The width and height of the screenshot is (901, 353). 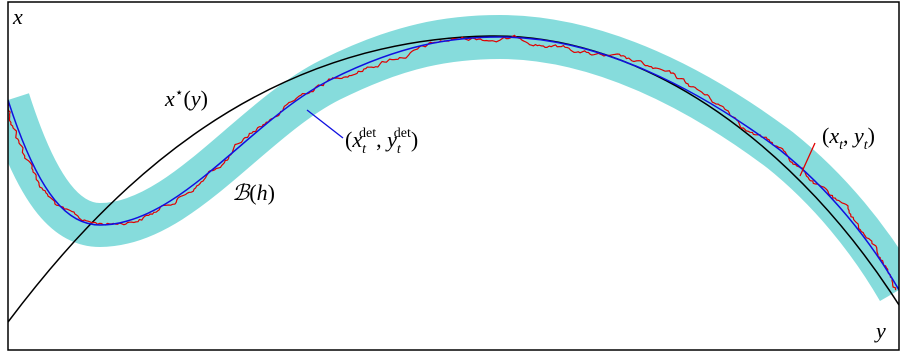 I want to click on label-part: ⋆, so click(x=179, y=93).